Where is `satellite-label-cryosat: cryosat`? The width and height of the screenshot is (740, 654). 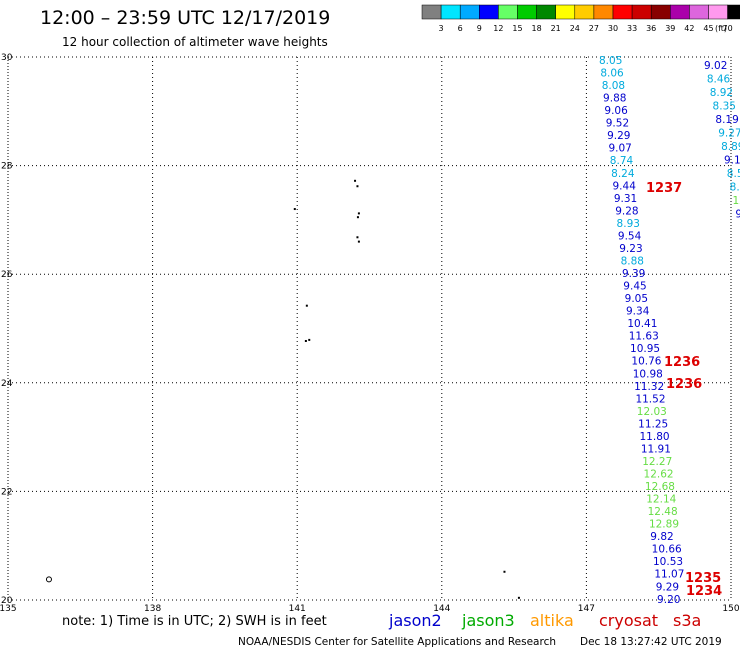 satellite-label-cryosat: cryosat is located at coordinates (628, 620).